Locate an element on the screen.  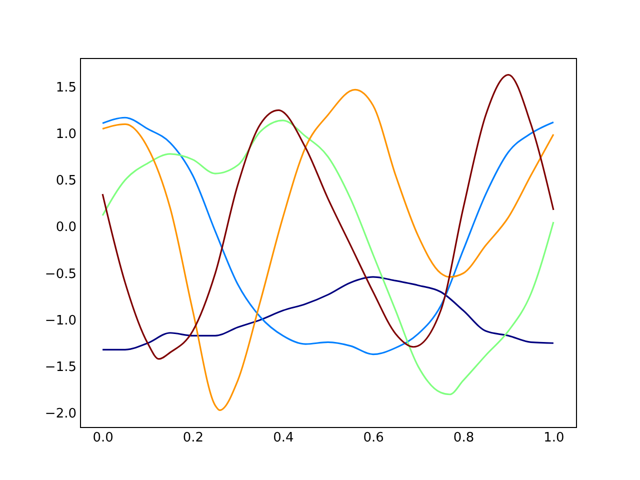
y-tick-label: 1.5 is located at coordinates (66, 88).